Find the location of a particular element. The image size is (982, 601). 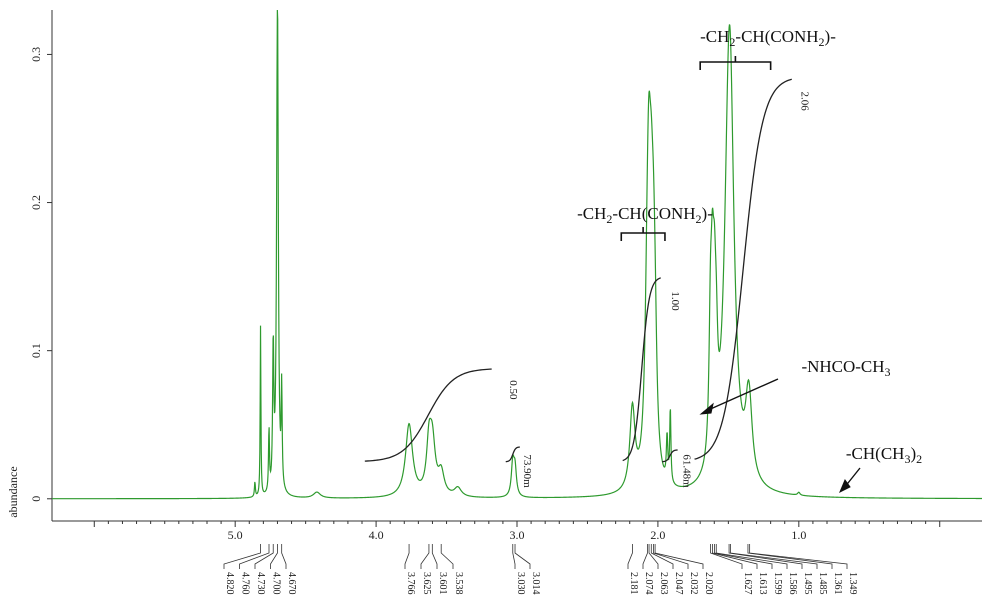

x-tick-label: 1.0 is located at coordinates (798, 535).